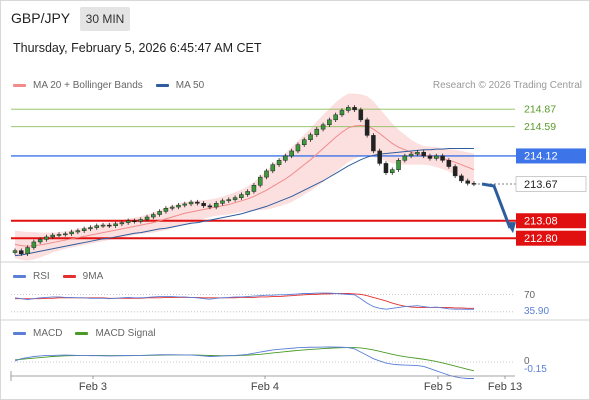  Describe the element at coordinates (190, 85) in the screenshot. I see `legend-ma50-label: MA 50` at that location.